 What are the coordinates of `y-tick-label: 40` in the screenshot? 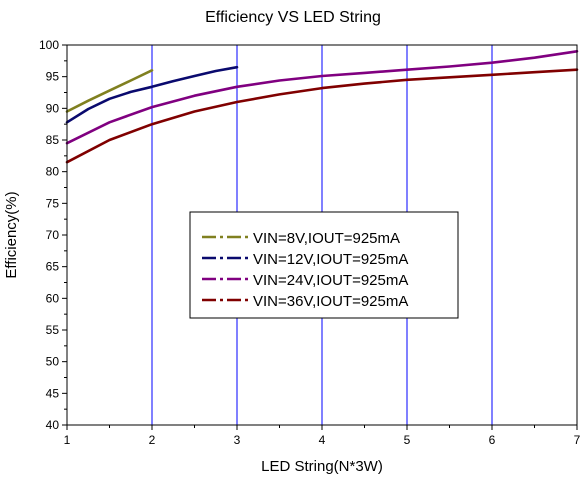 It's located at (53, 425).